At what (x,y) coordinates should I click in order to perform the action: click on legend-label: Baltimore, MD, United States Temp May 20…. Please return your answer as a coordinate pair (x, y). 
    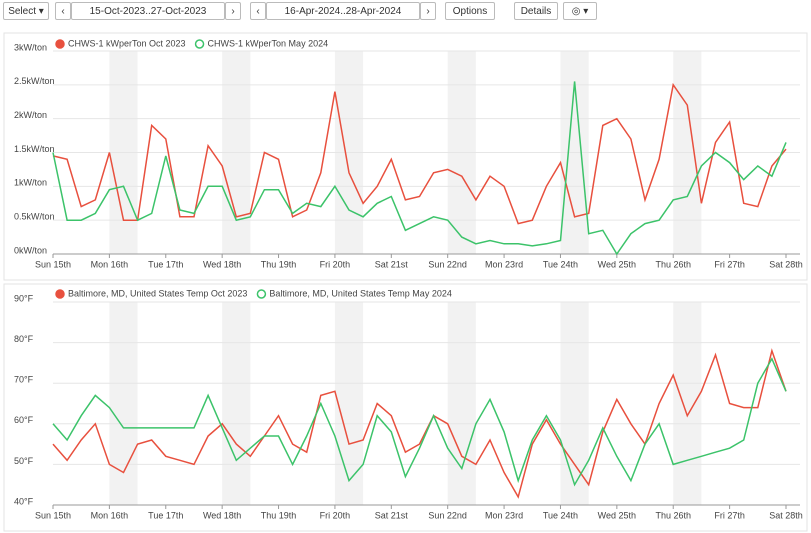
    Looking at the image, I should click on (360, 293).